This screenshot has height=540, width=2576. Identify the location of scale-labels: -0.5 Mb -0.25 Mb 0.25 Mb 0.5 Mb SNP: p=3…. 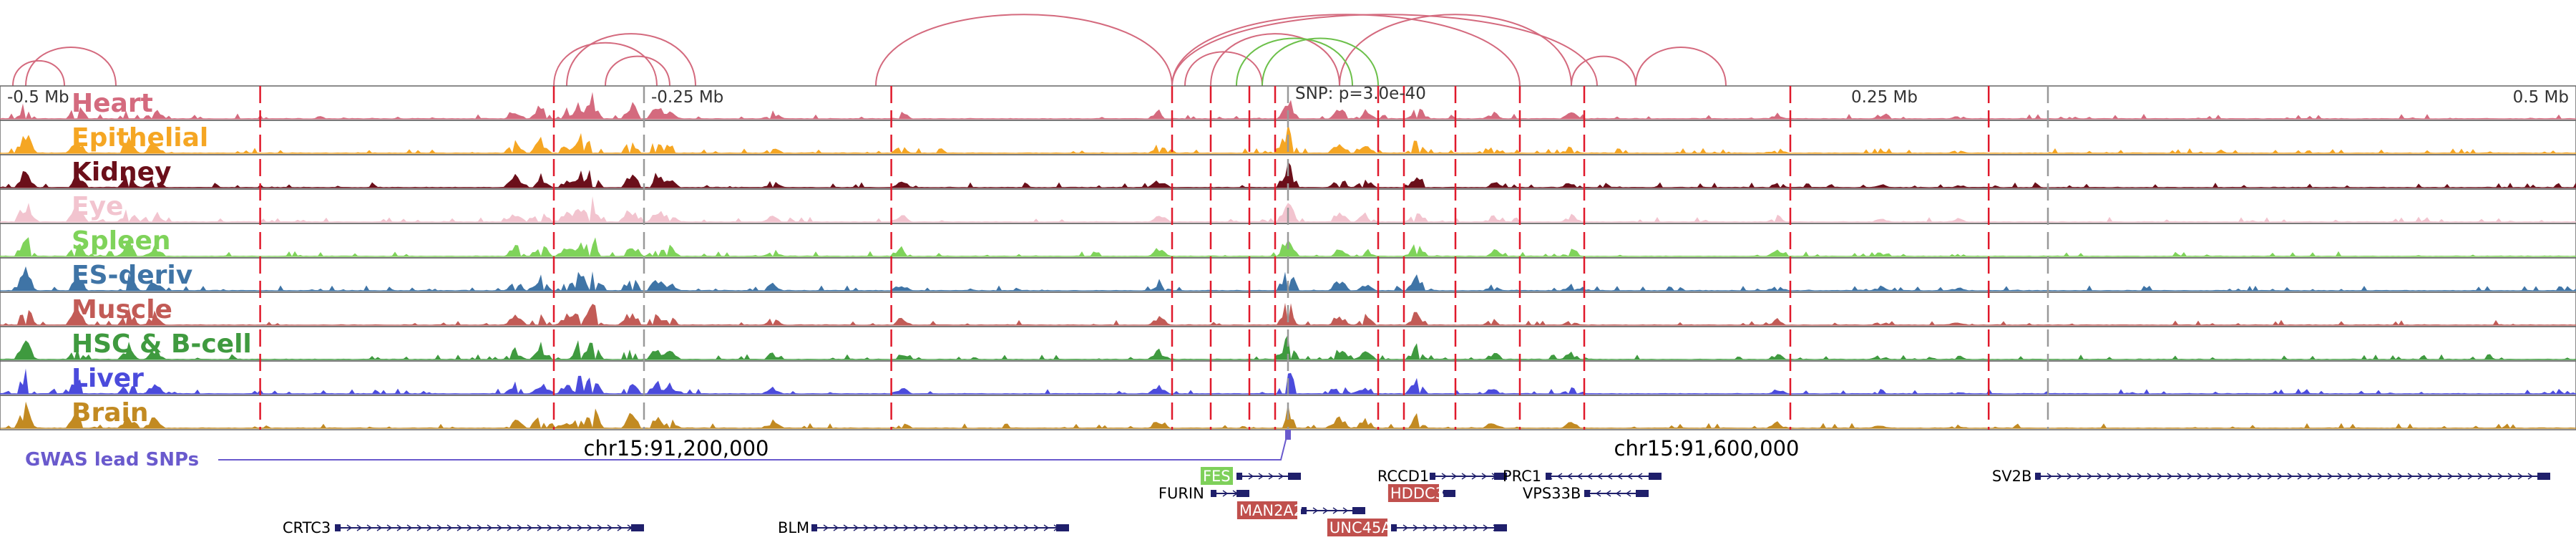
(1288, 96).